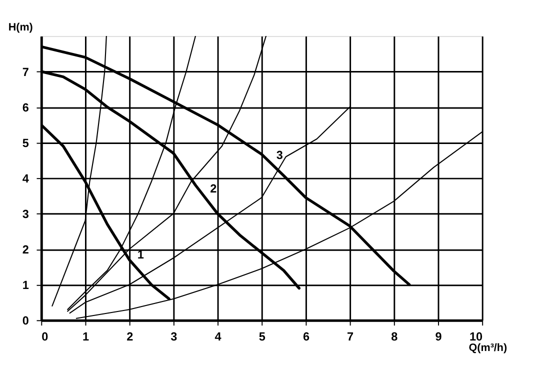 Image resolution: width=536 pixels, height=376 pixels. I want to click on y-tick-label: 5, so click(26, 143).